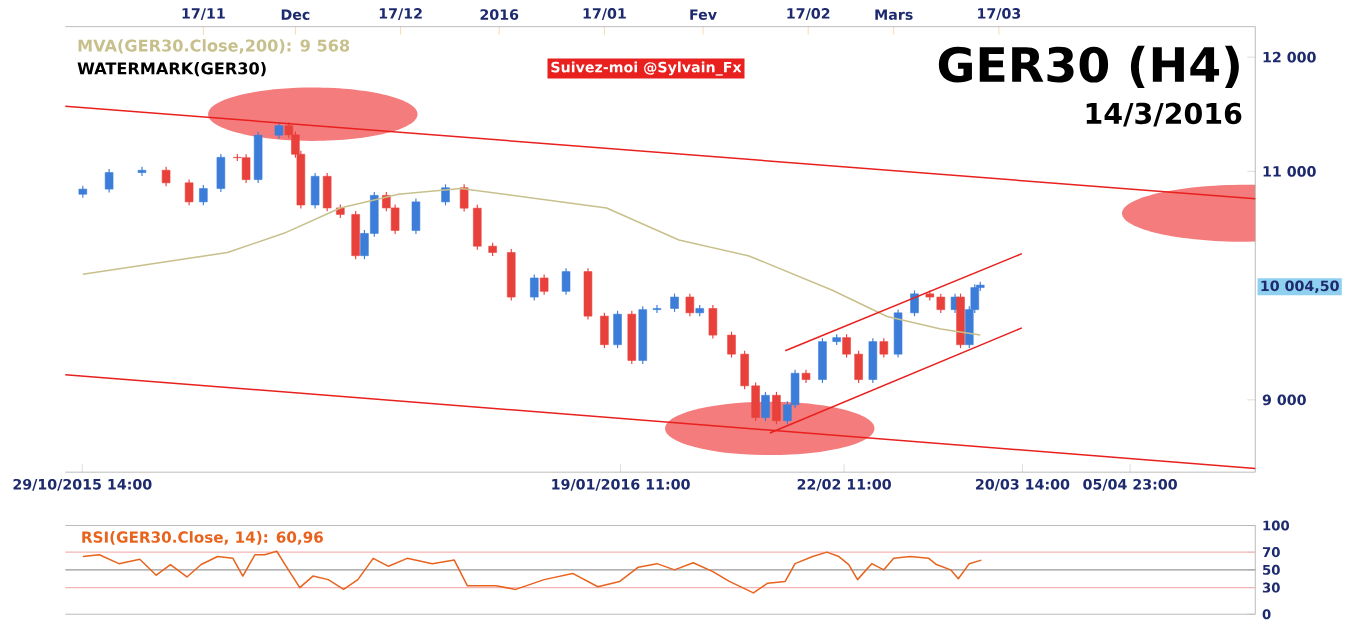 This screenshot has height=628, width=1360. Describe the element at coordinates (214, 47) in the screenshot. I see `text: MVA(GER30.Close,200): 9 568` at that location.